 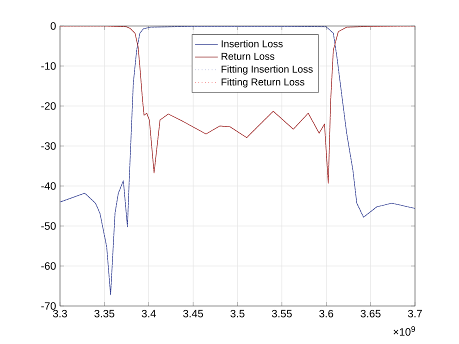 What do you see at coordinates (415, 314) in the screenshot?
I see `x-tick-label: 3.7` at bounding box center [415, 314].